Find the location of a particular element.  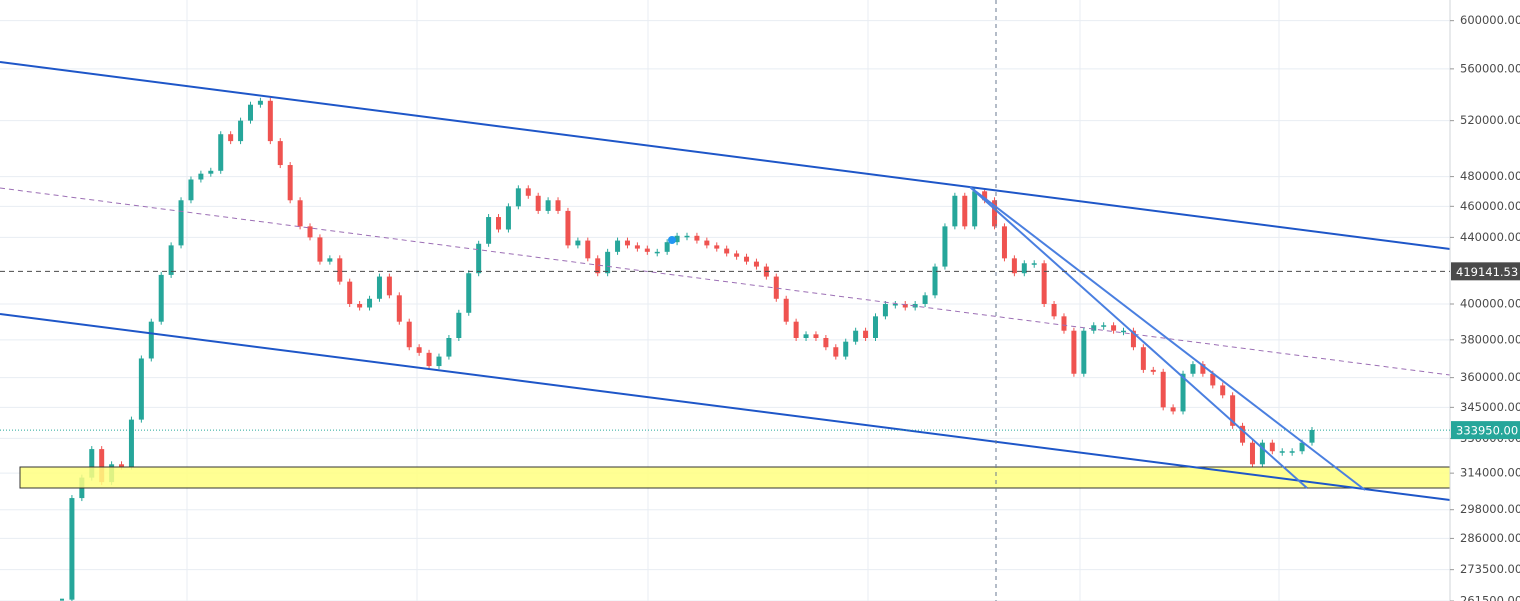

y-tick-label: 460000.00 is located at coordinates (1490, 206).